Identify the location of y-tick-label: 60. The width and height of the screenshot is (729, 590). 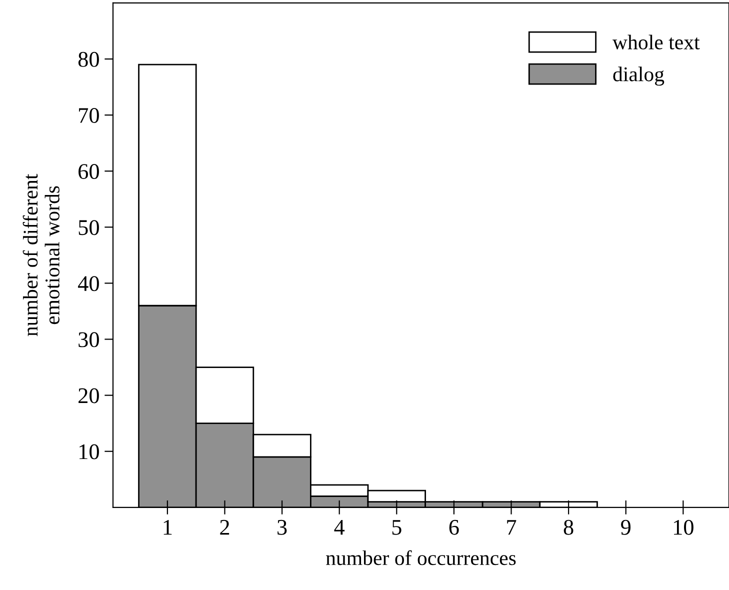
(88, 172).